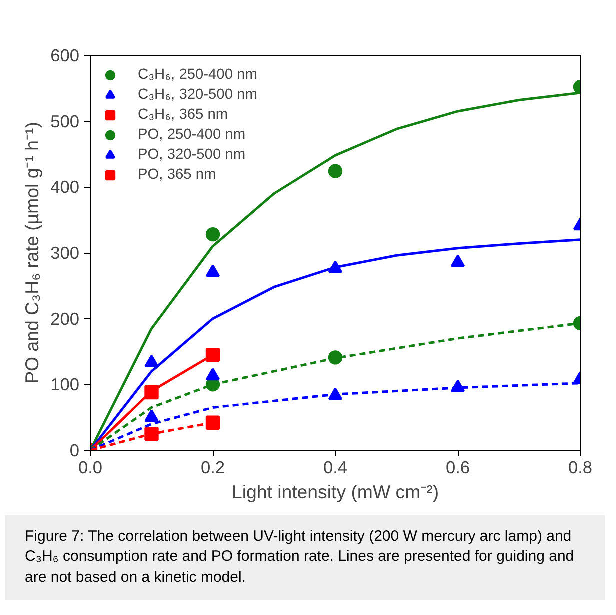 The image size is (616, 615). Describe the element at coordinates (580, 468) in the screenshot. I see `x-tick-label: 0.8` at that location.